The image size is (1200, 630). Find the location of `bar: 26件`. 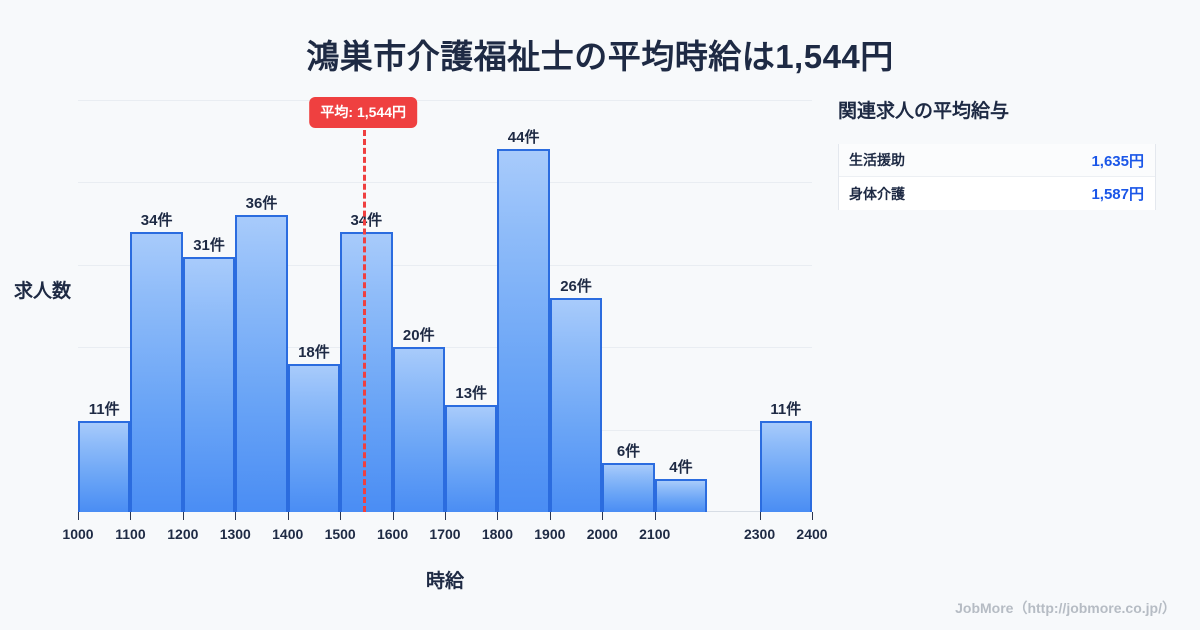

bar: 26件 is located at coordinates (576, 395).